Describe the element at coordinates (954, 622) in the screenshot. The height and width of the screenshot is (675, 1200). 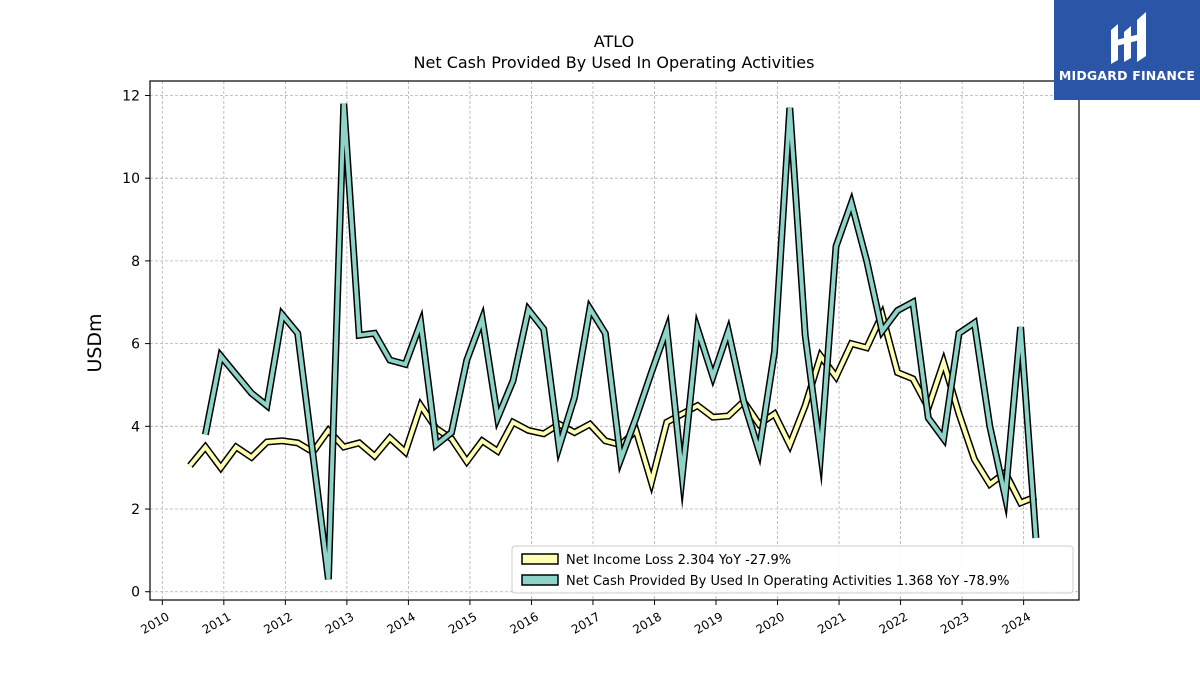
I see `x-tick-label: 2023` at that location.